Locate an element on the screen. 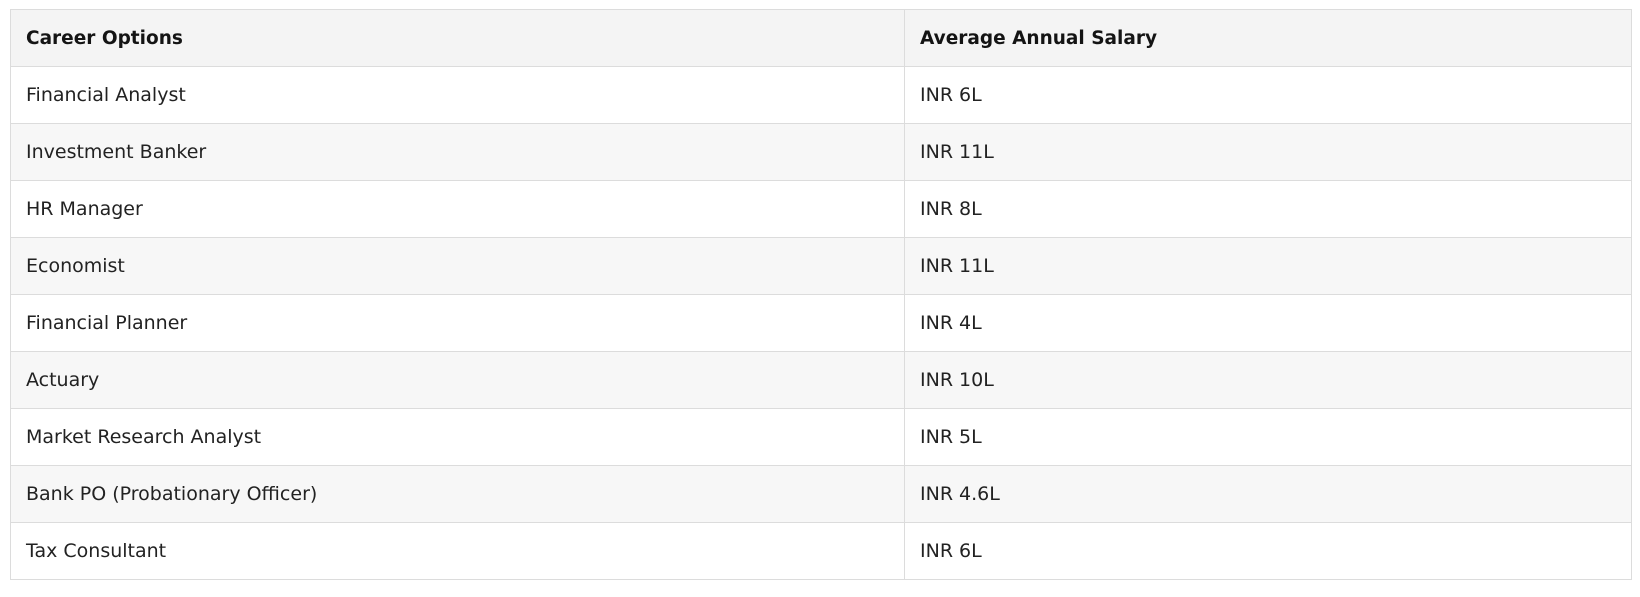  table-row: Financial Analyst INR 6L is located at coordinates (821, 95).